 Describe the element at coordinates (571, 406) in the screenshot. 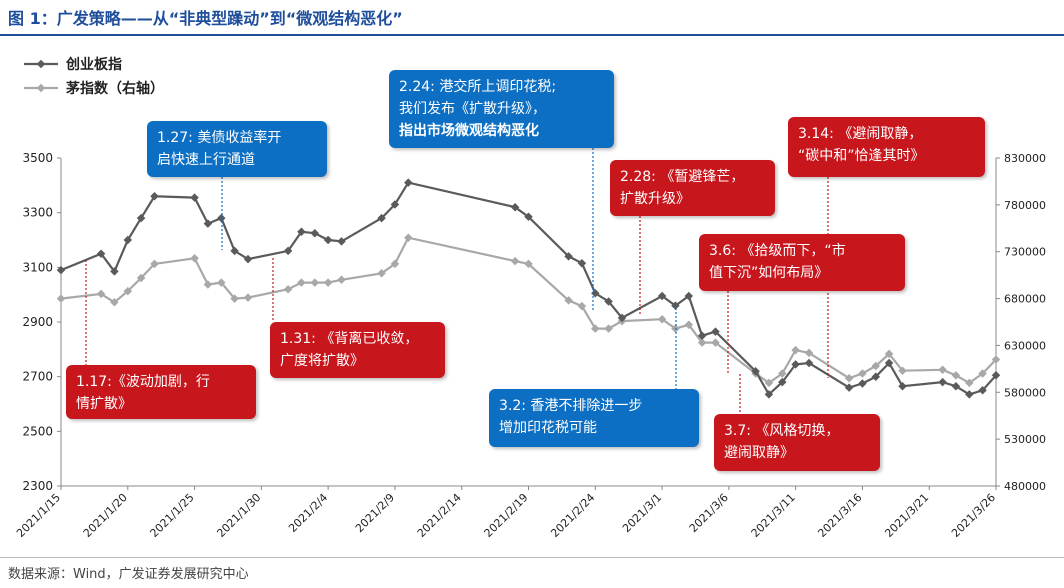

I see `annotation-text: 3.2: 香港不排除进一步` at that location.